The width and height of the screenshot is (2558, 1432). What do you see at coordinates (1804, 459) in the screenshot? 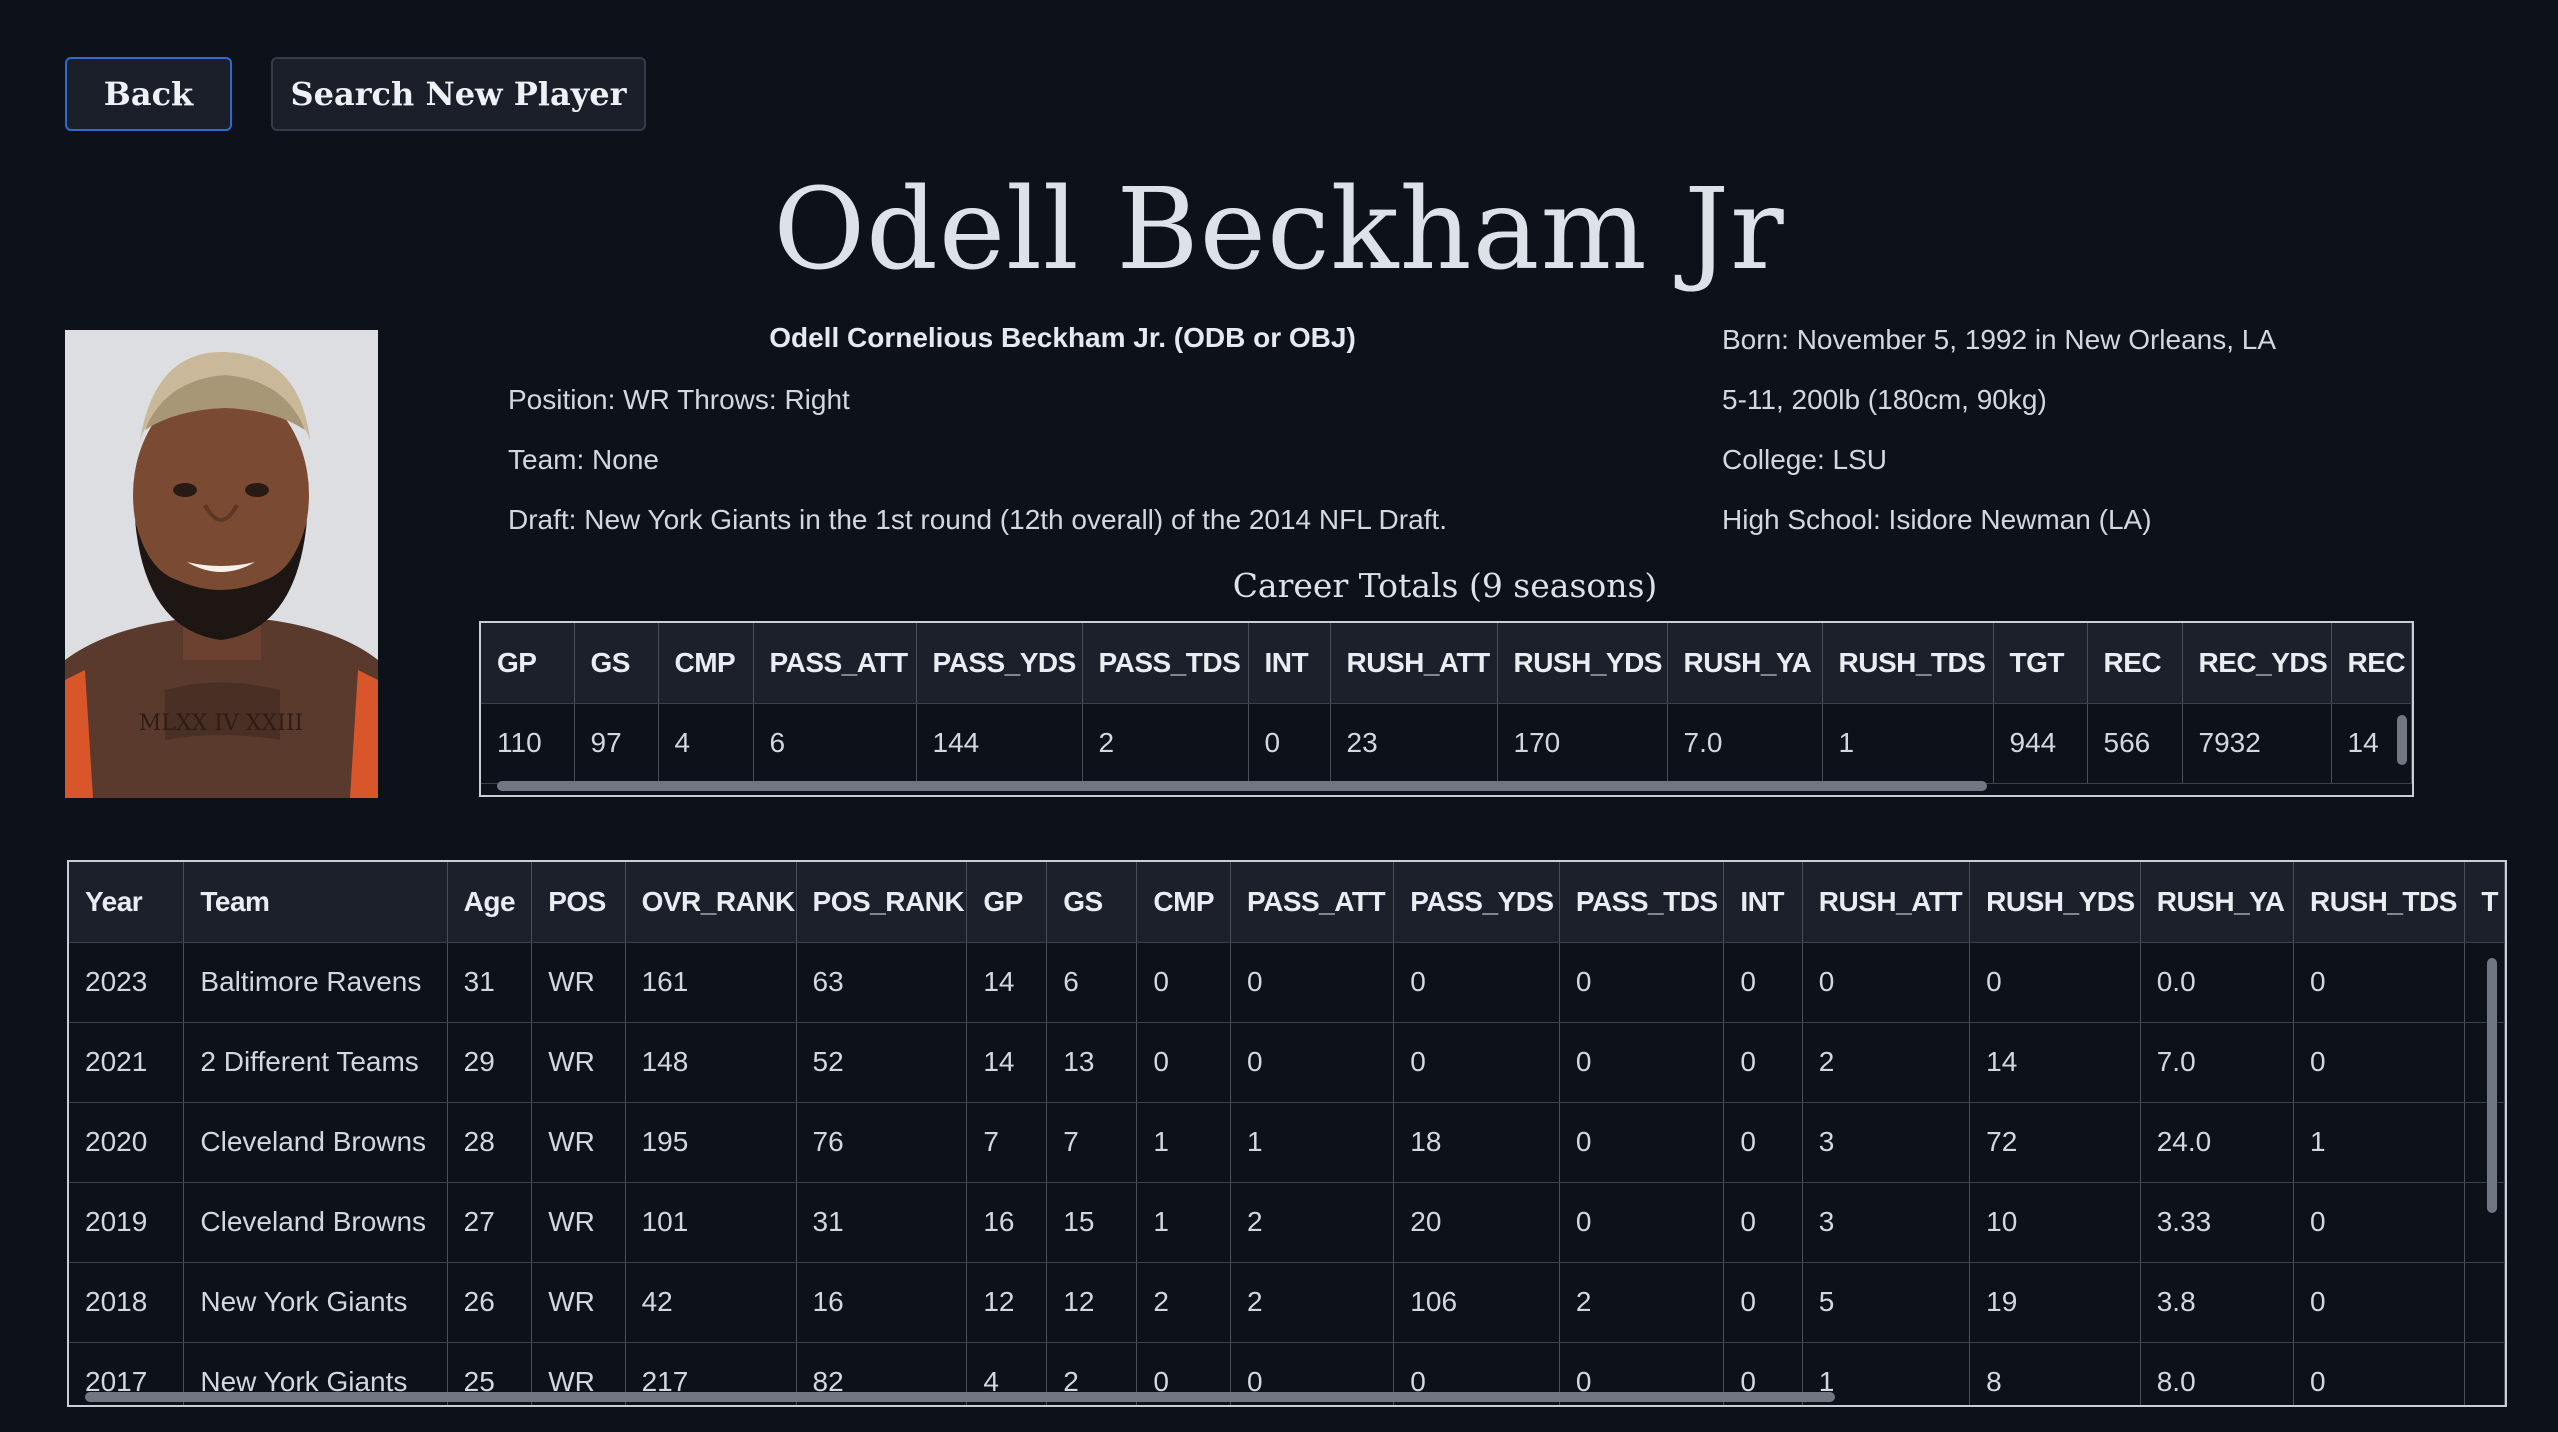
I see `player-college: College: LSU` at bounding box center [1804, 459].